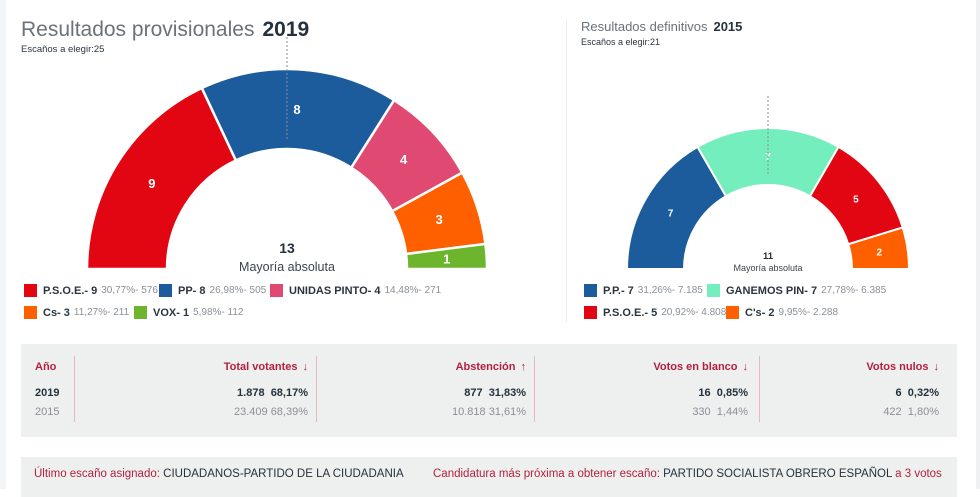 The width and height of the screenshot is (980, 497). Describe the element at coordinates (856, 199) in the screenshot. I see `seat-count-label: 5` at that location.